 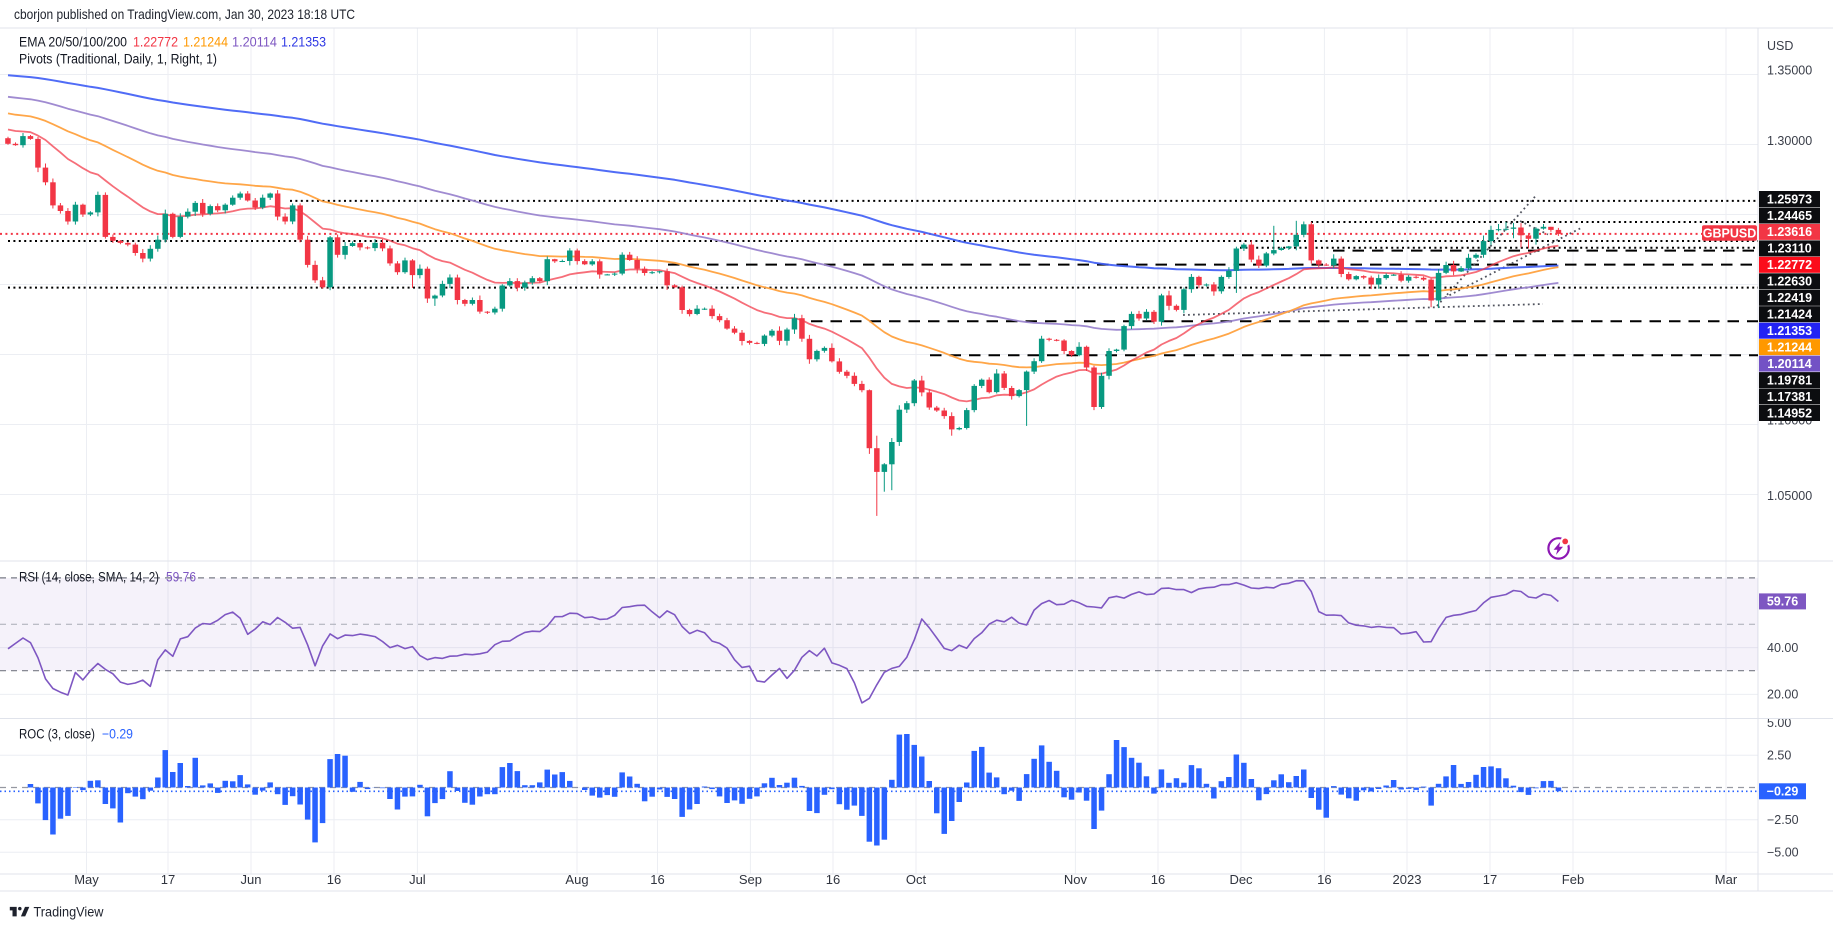 What do you see at coordinates (57, 734) in the screenshot?
I see `svg-text: ROC (3, close)` at bounding box center [57, 734].